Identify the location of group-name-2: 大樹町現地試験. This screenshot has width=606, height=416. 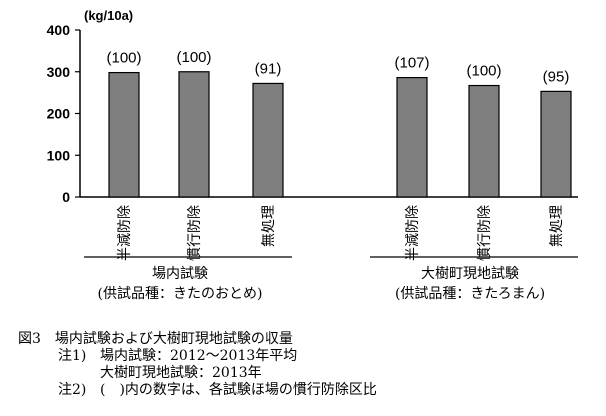
(470, 274).